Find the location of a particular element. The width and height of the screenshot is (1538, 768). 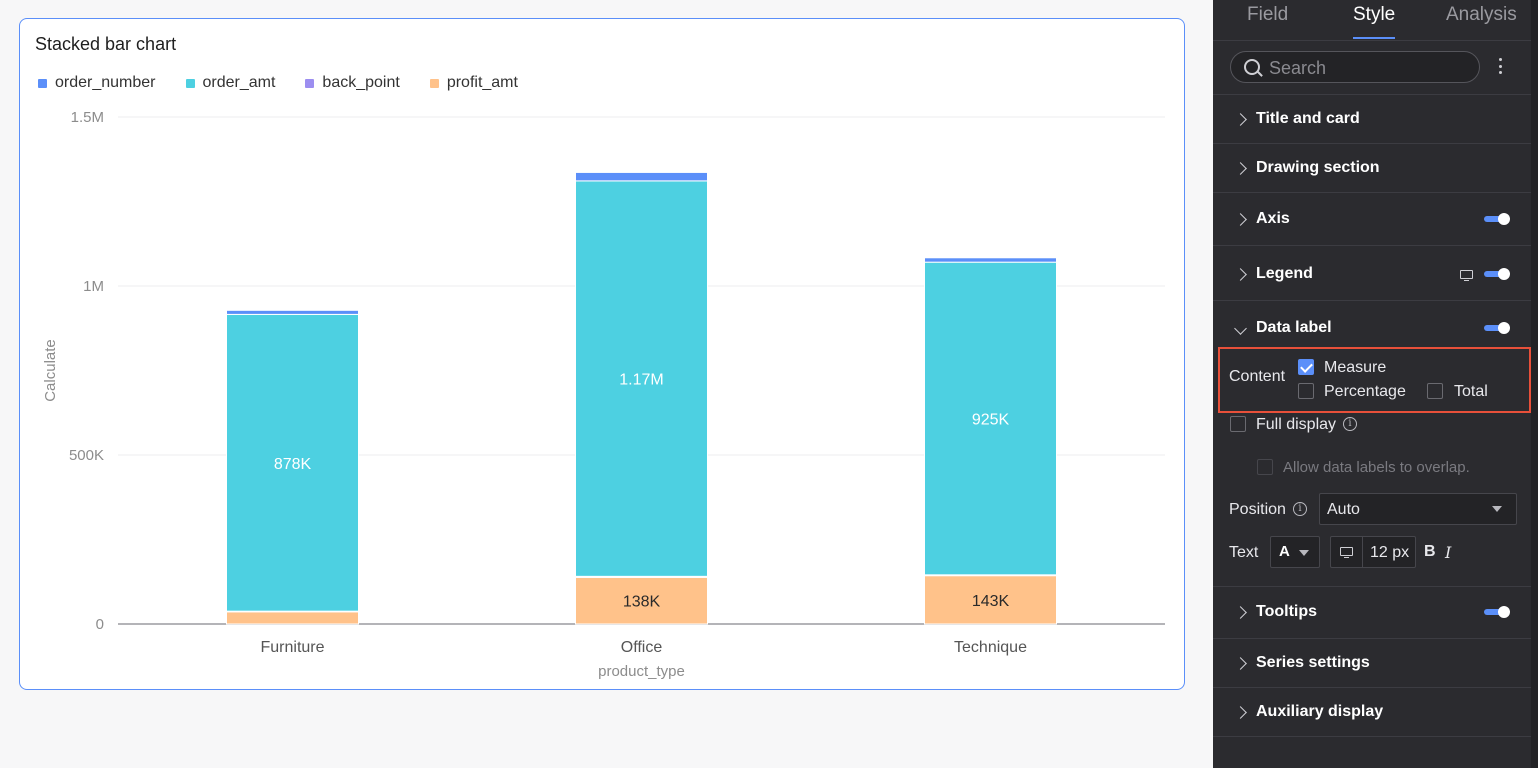

y-tick-label: 1M is located at coordinates (93, 286).